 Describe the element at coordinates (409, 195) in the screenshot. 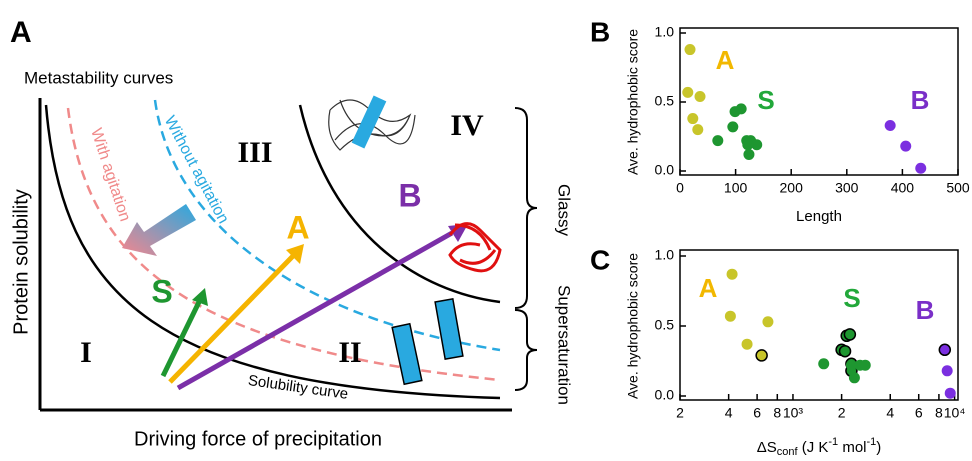

I see `arrow-label: B` at that location.